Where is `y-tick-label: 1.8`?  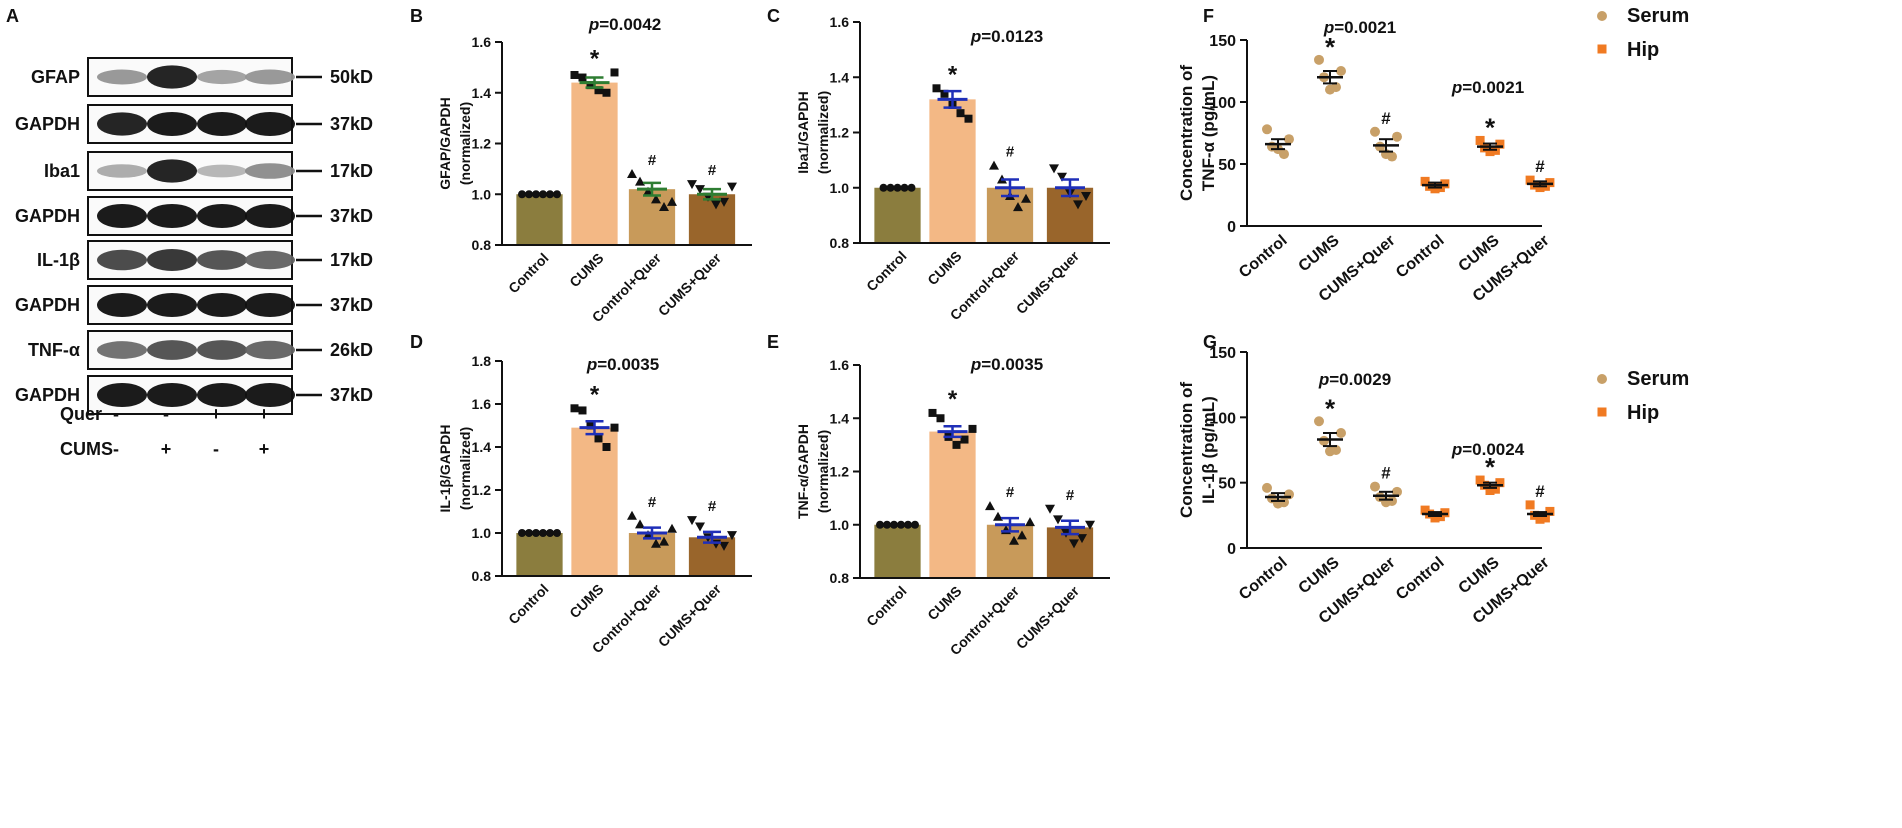 y-tick-label: 1.8 is located at coordinates (482, 361).